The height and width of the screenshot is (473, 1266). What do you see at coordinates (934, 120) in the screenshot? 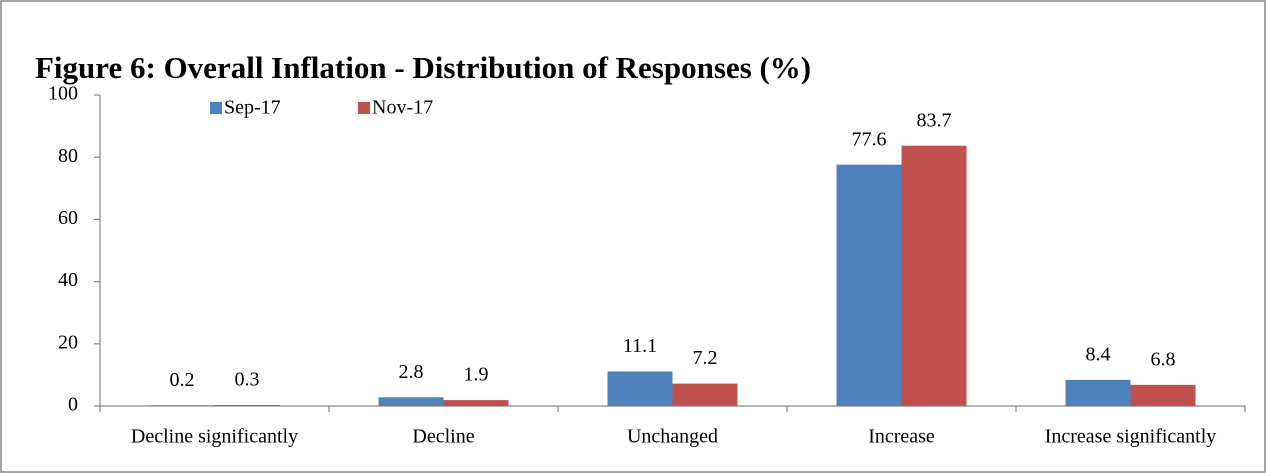
I see `data-label: 83.7` at bounding box center [934, 120].